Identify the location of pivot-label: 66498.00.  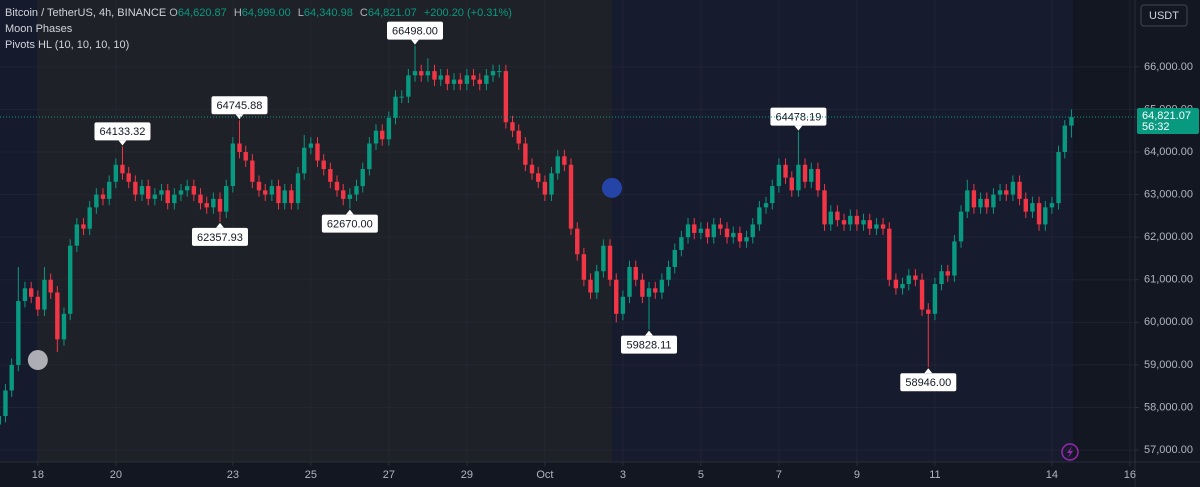
(415, 32).